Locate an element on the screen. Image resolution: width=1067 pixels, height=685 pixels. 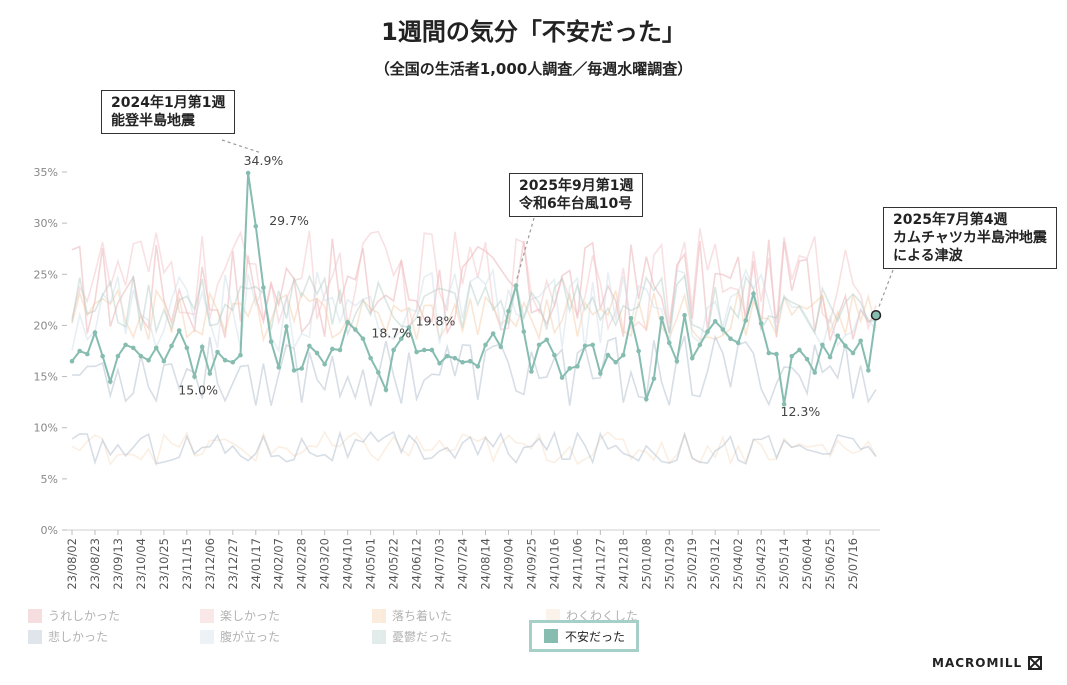
brand-logo: MACROMILL is located at coordinates (987, 663).